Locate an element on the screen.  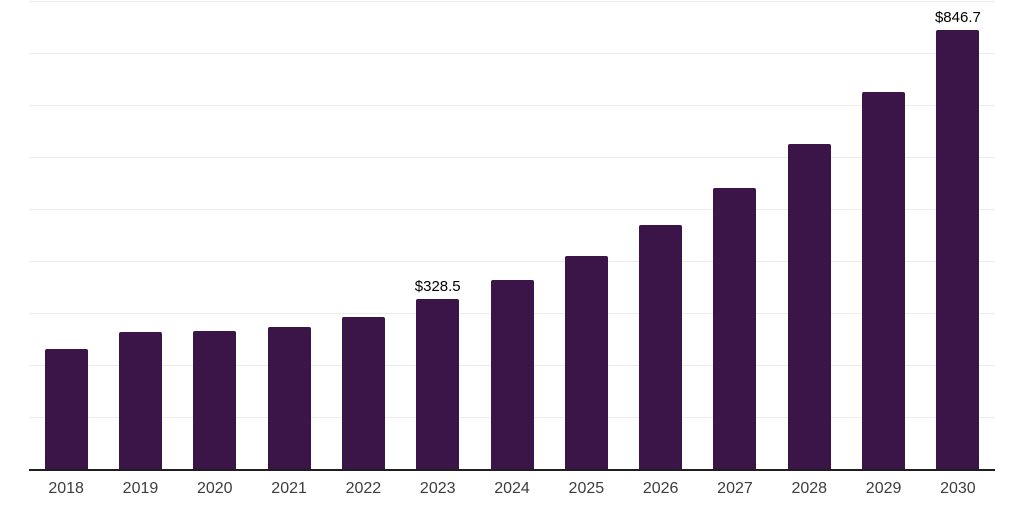
bar-group-2030: $846.7 is located at coordinates (958, 235).